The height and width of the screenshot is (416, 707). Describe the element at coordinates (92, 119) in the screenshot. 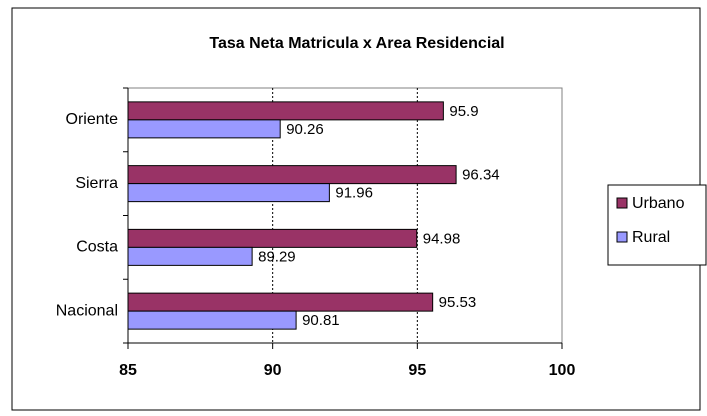

I see `y-tick-label: Oriente` at that location.